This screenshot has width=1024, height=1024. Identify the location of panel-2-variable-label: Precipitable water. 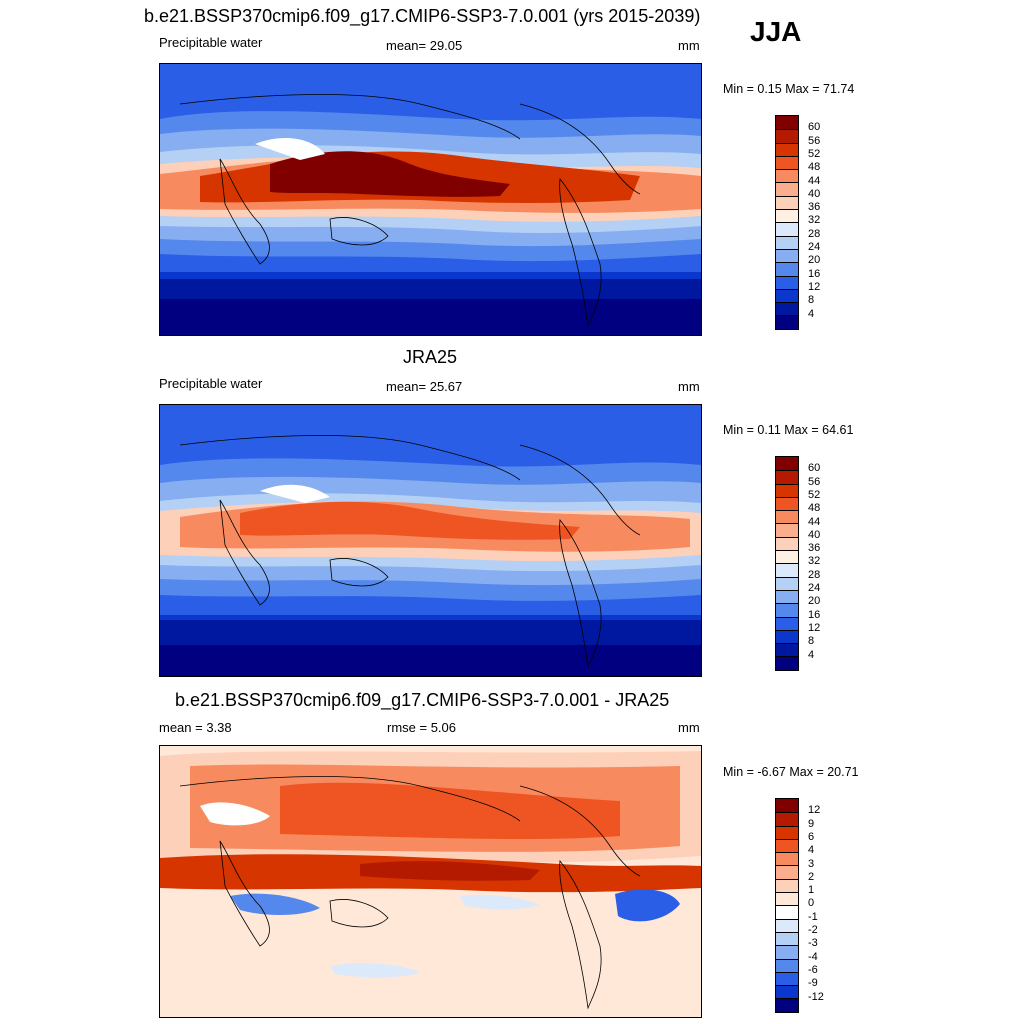
(211, 383).